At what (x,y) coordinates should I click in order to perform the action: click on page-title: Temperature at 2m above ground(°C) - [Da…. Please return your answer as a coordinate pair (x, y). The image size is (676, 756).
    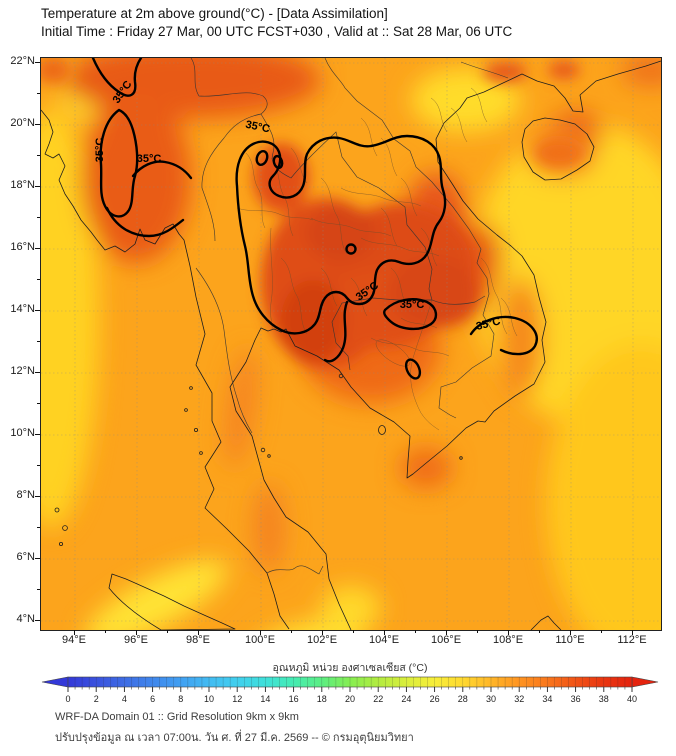
    Looking at the image, I should click on (214, 13).